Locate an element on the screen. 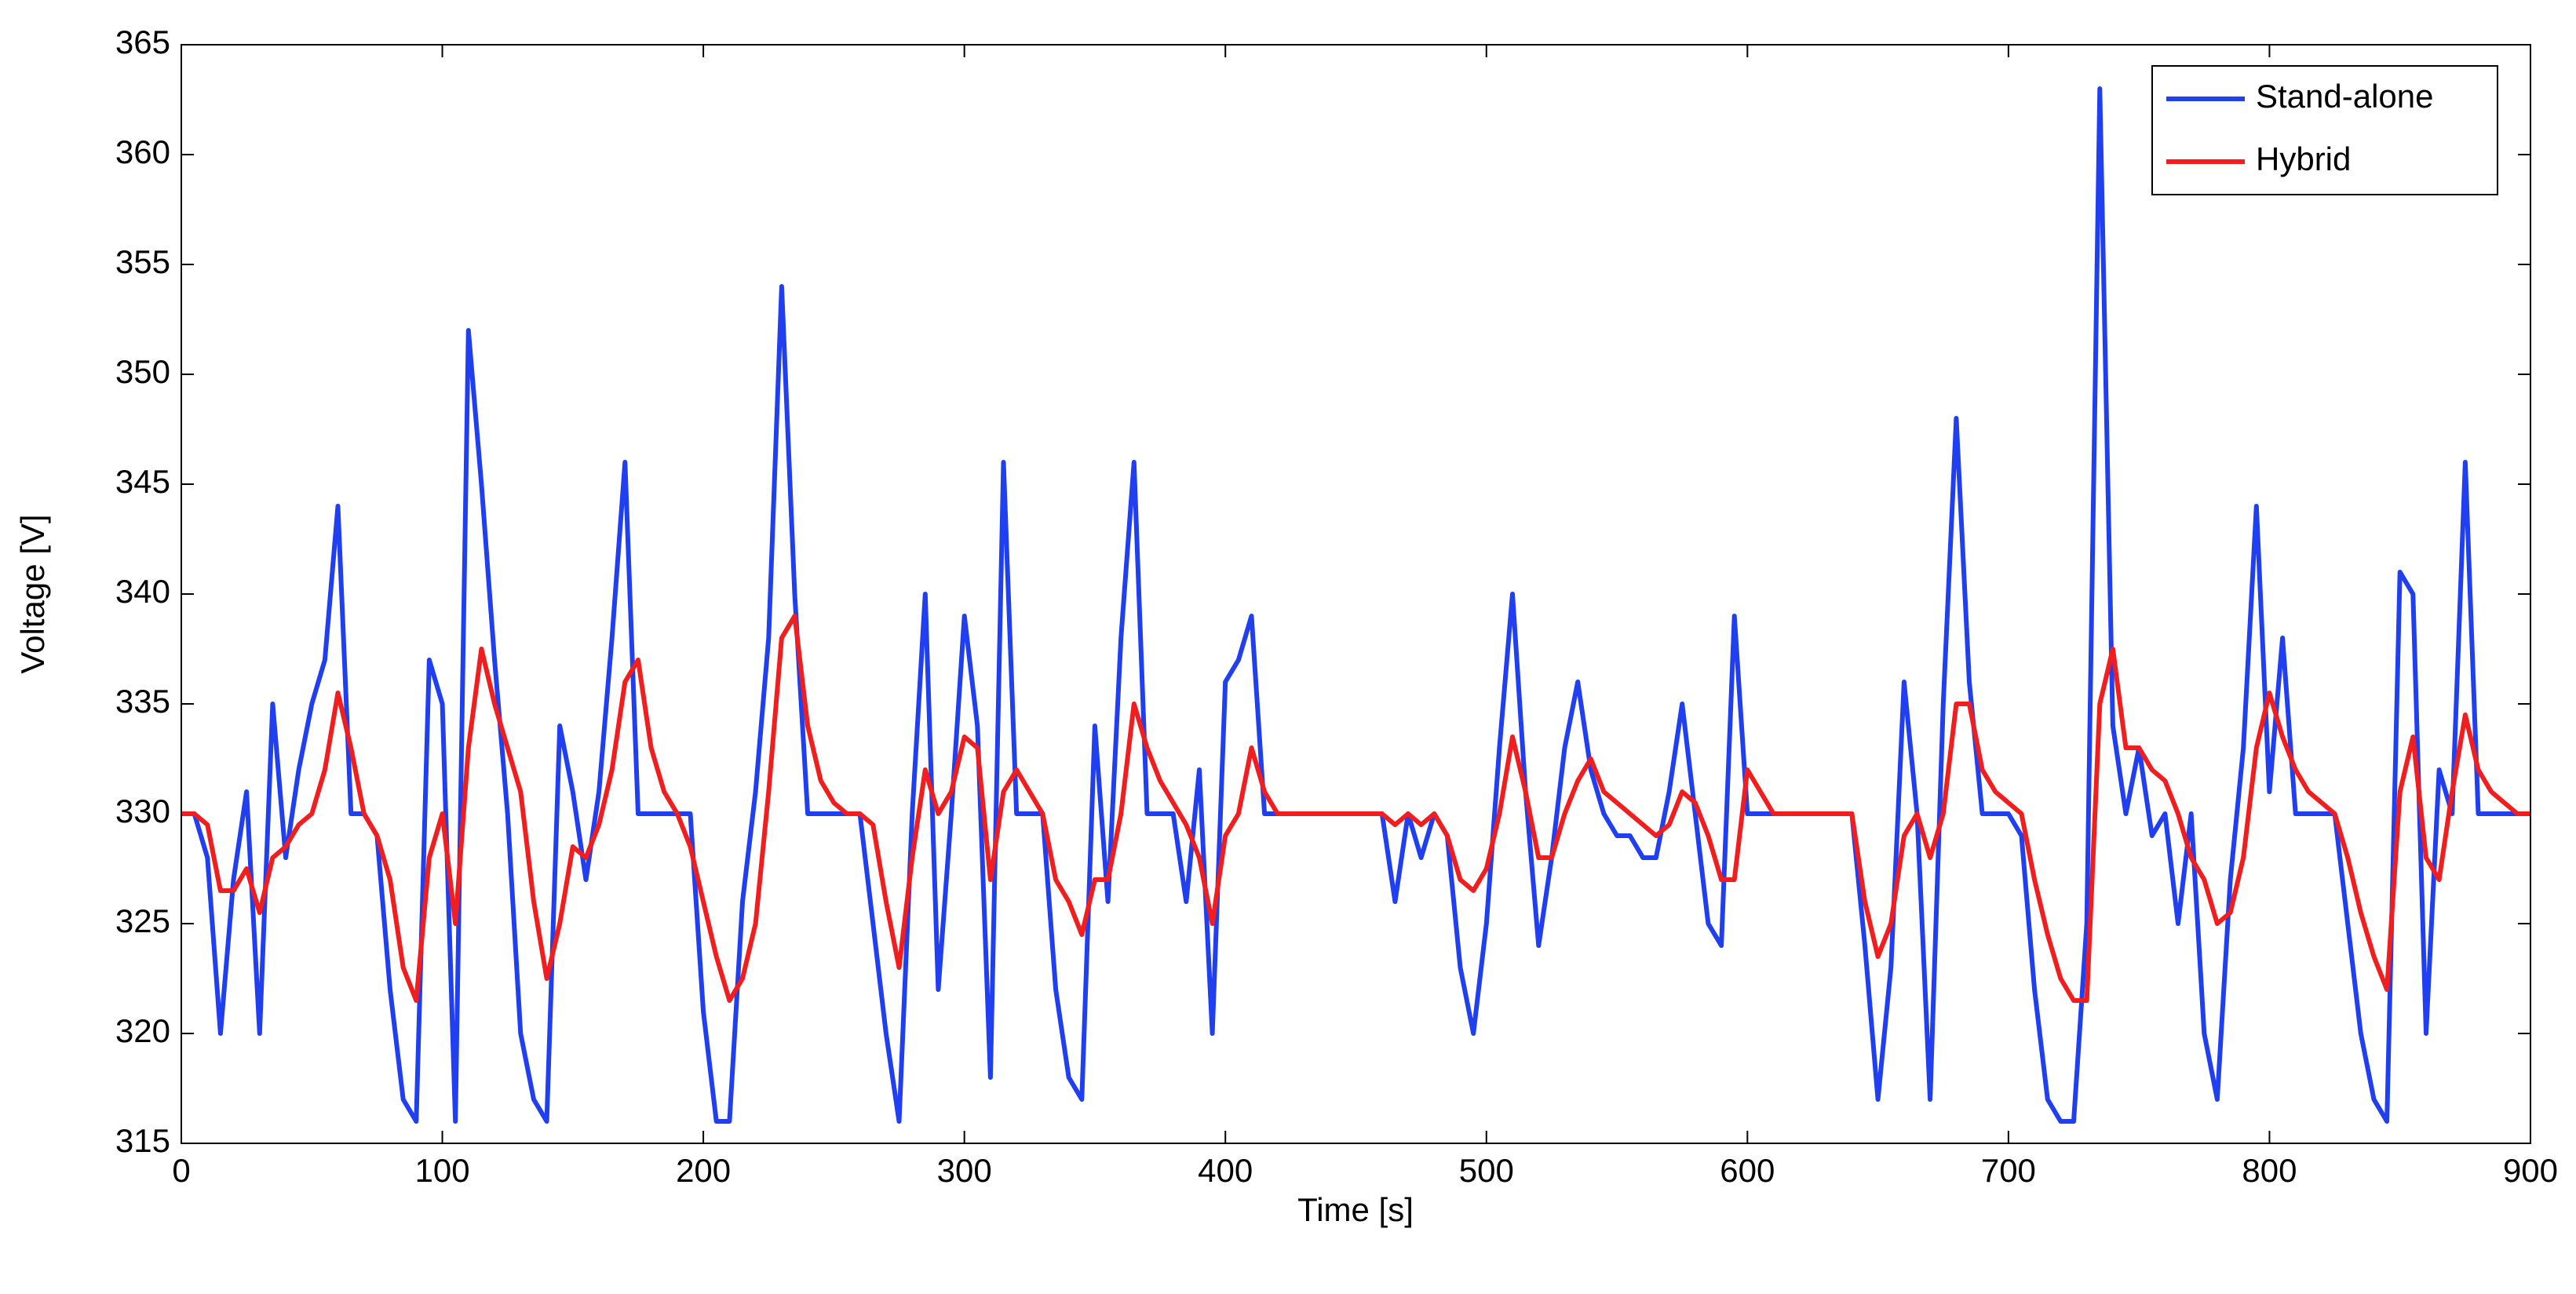  x-tick-label: 0 is located at coordinates (181, 1170).